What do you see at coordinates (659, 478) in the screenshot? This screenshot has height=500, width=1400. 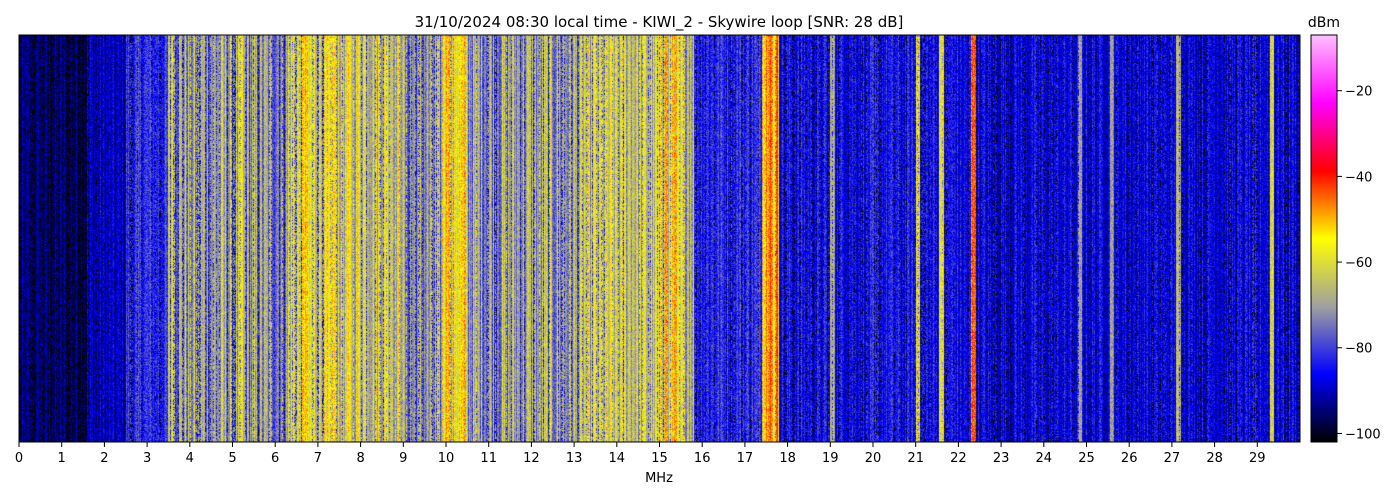 I see `x-axis-label: MHz` at bounding box center [659, 478].